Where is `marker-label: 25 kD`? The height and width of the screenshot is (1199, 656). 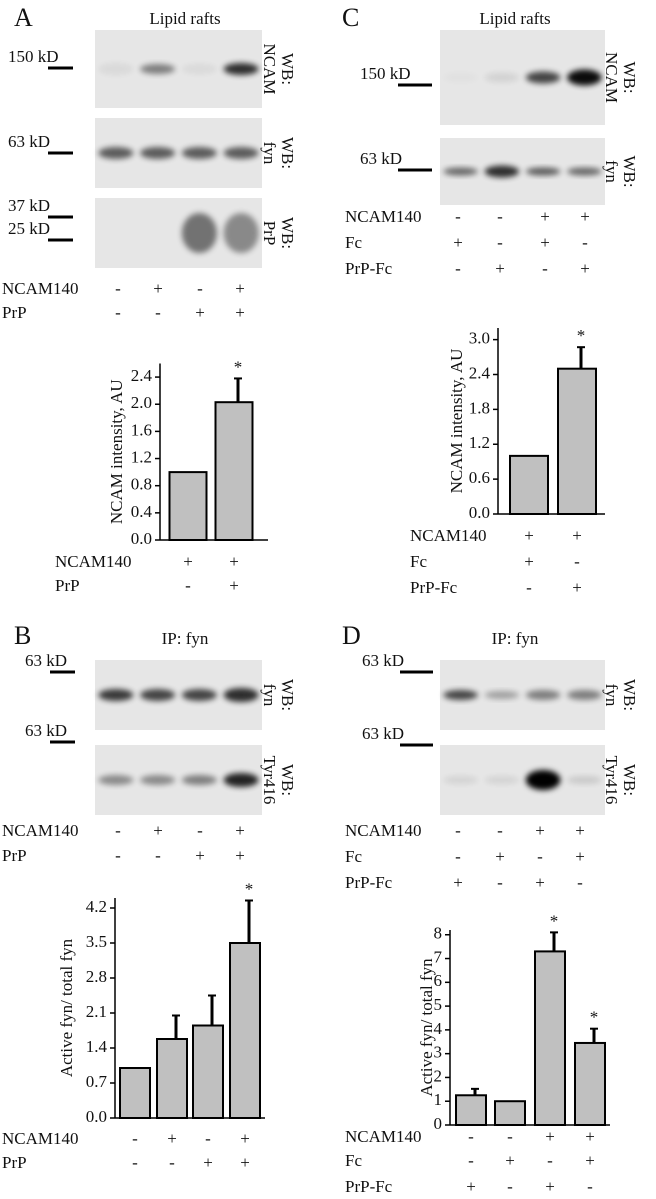 marker-label: 25 kD is located at coordinates (29, 228).